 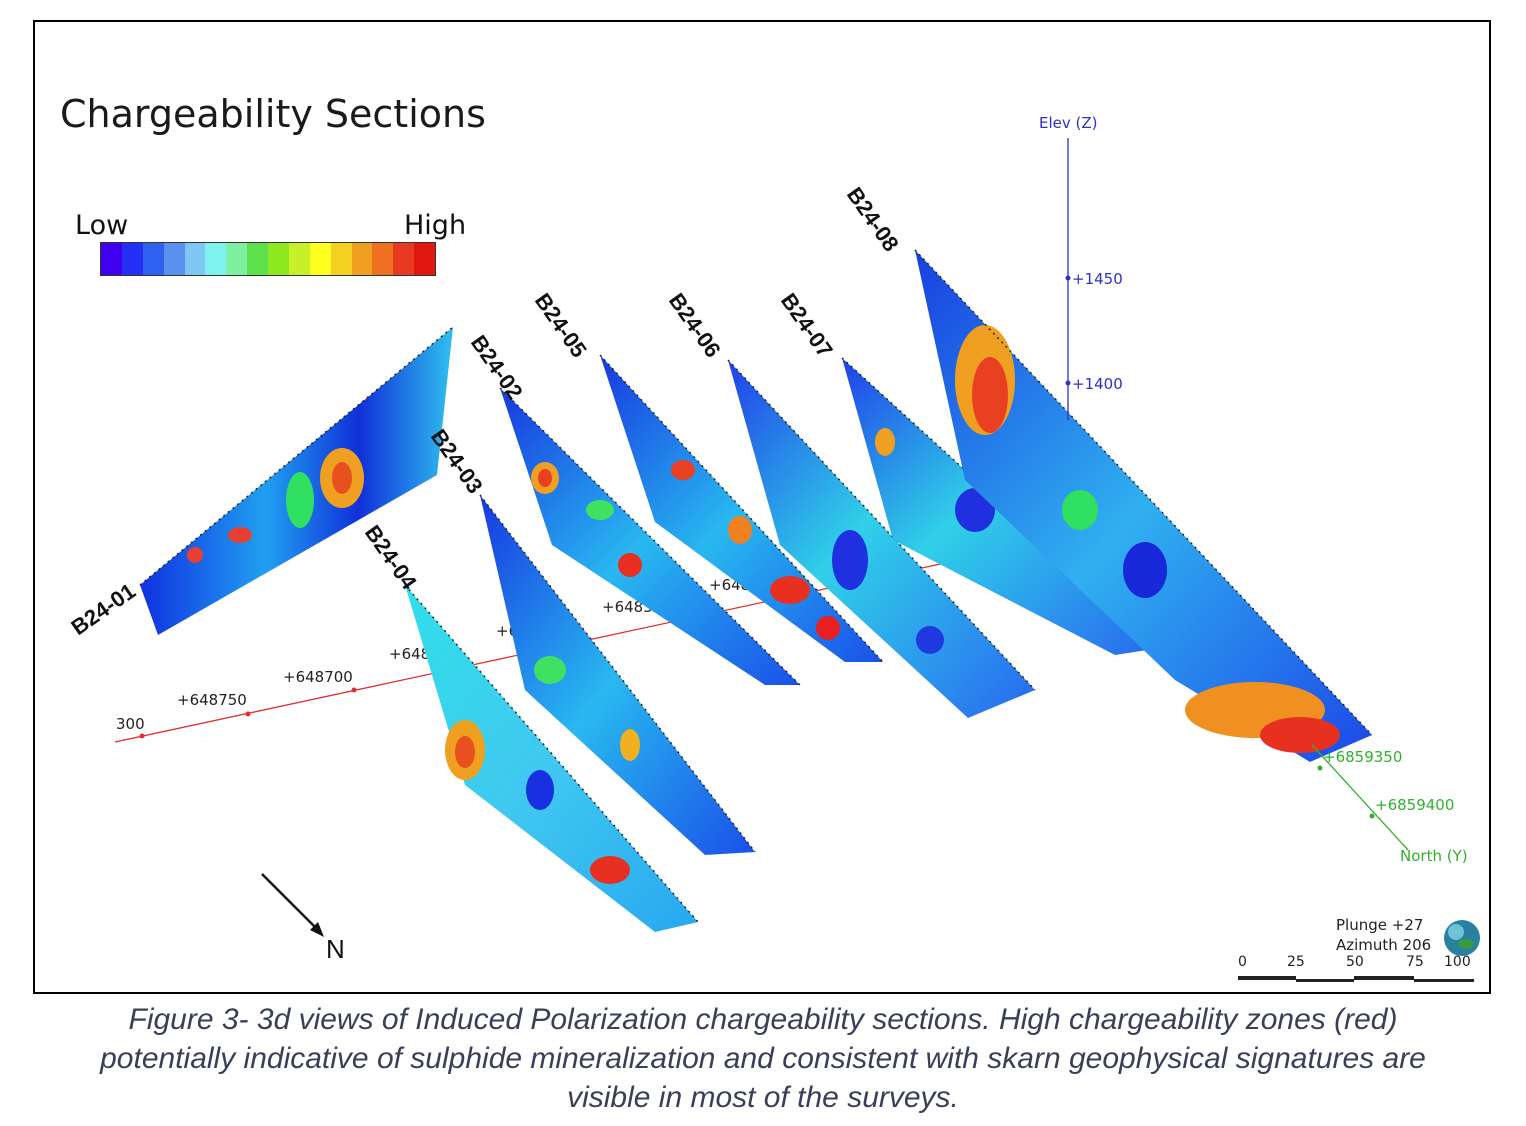 I want to click on azimuth-readout: Azimuth 206, so click(x=1384, y=945).